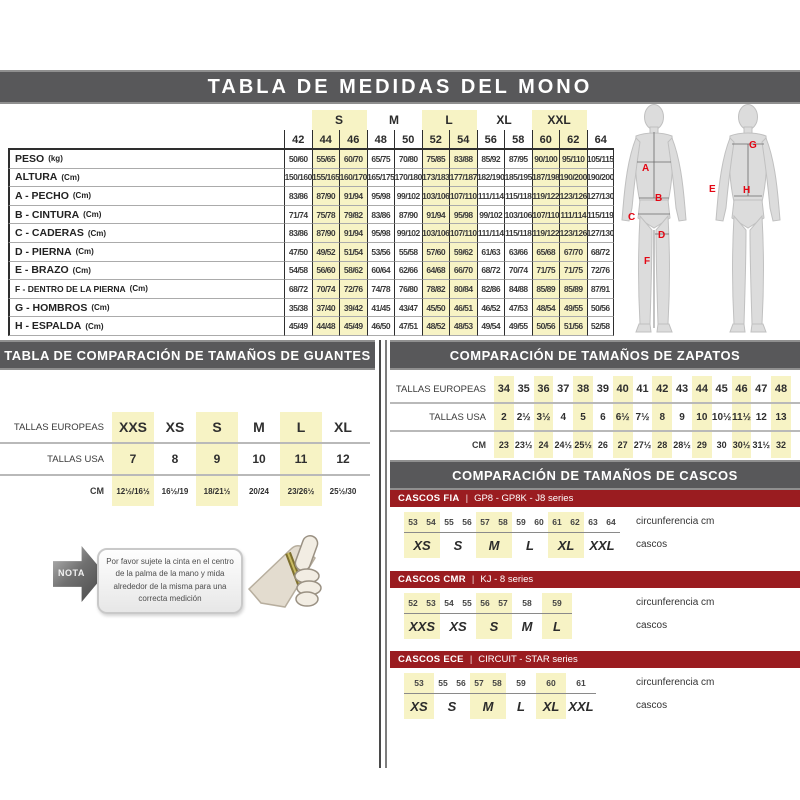 The width and height of the screenshot is (800, 800). Describe the element at coordinates (435, 196) in the screenshot. I see `measure-value: 103/106` at that location.